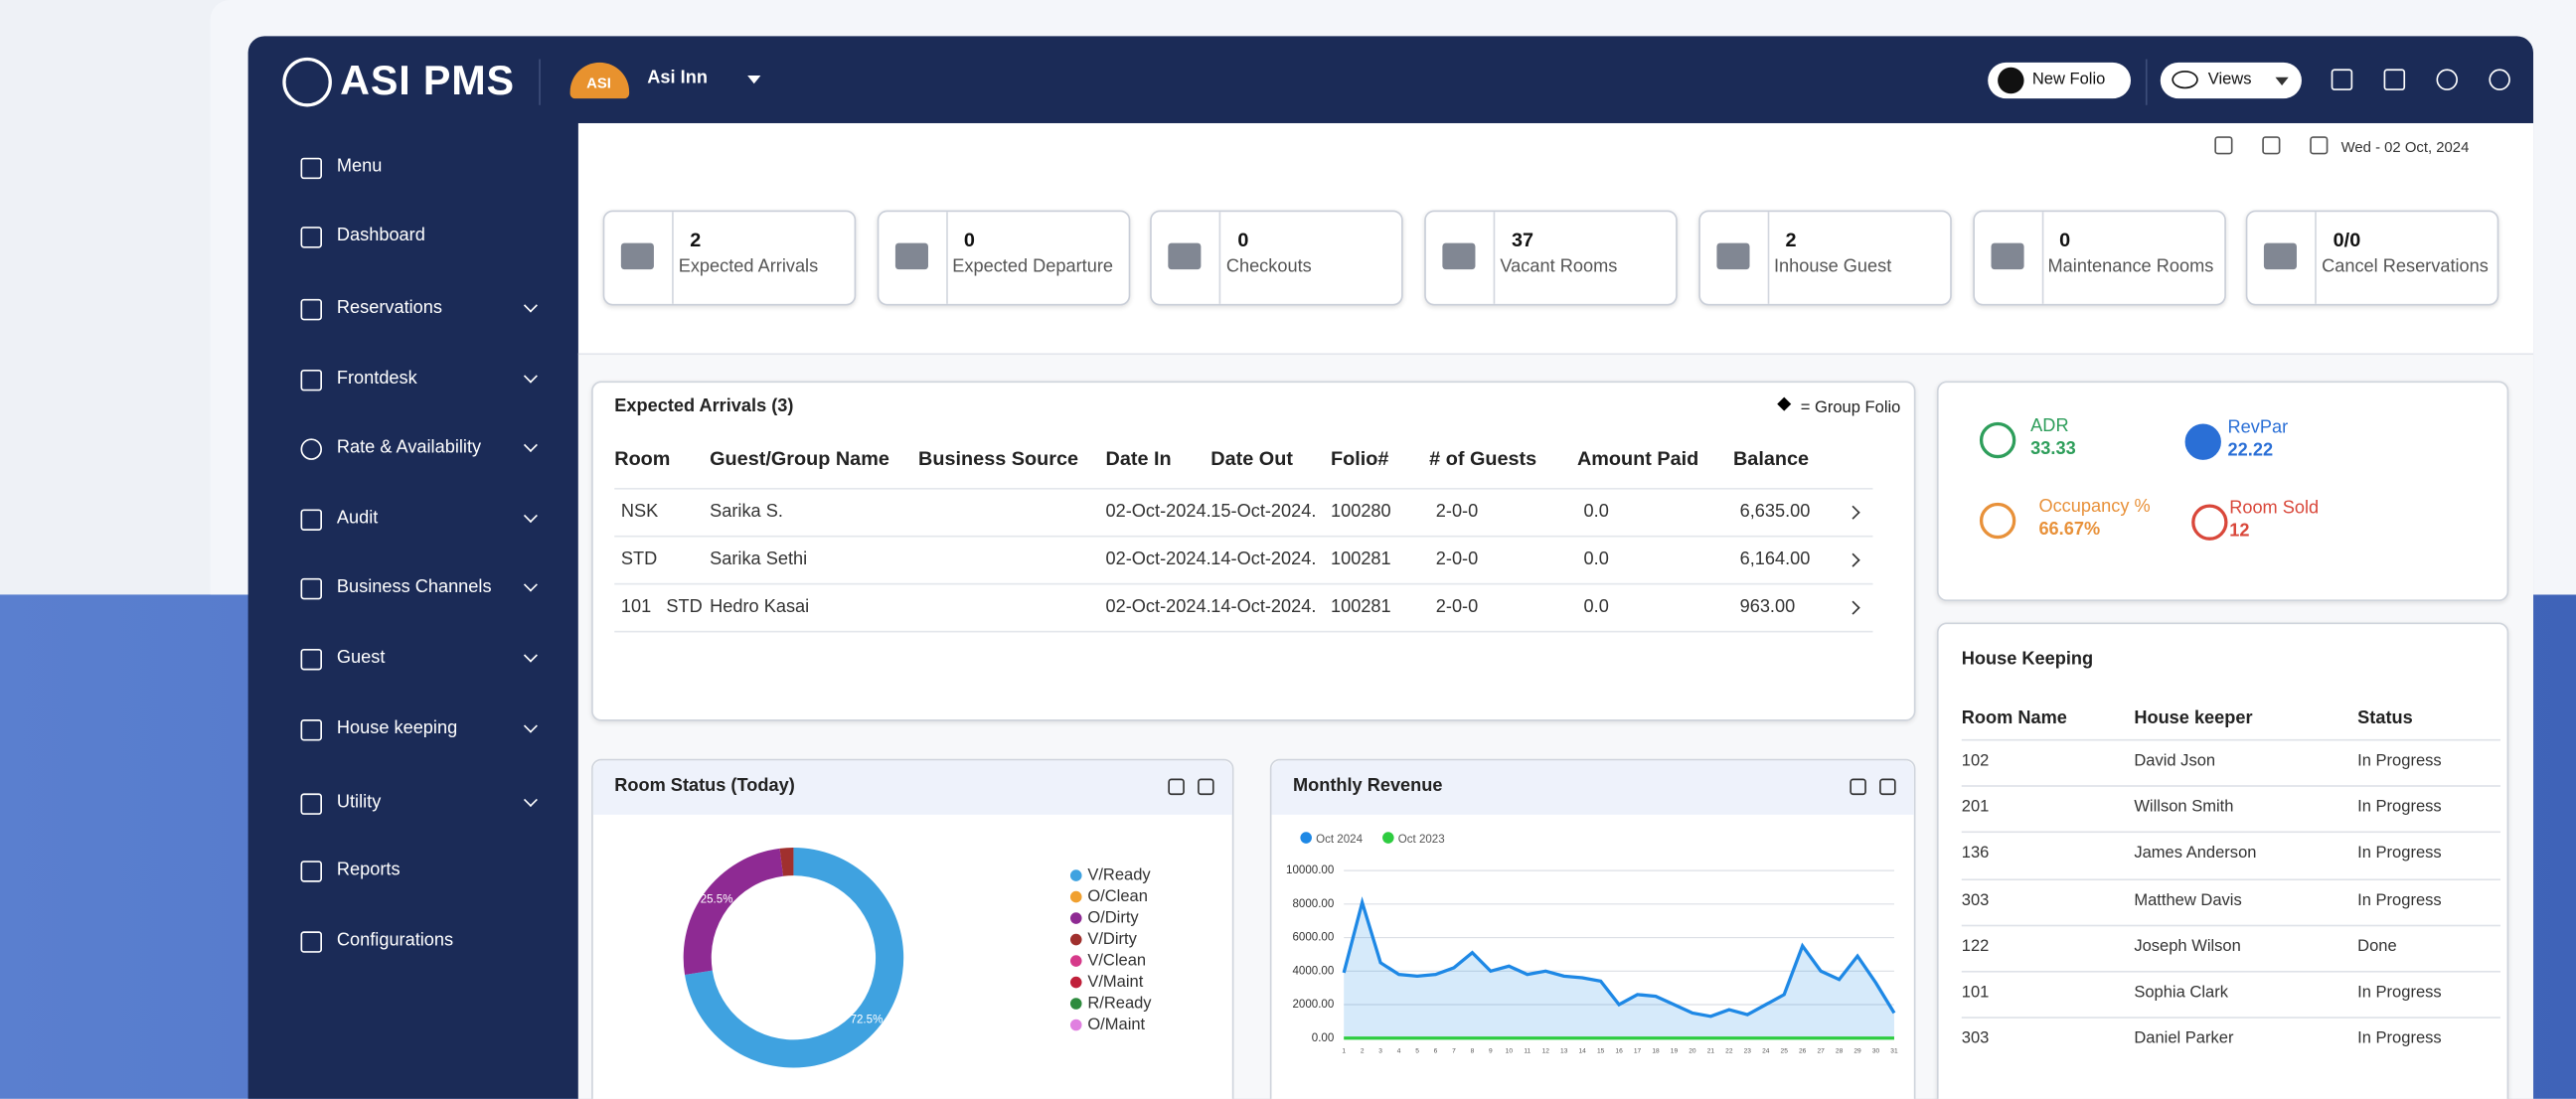 The image size is (2576, 1099). What do you see at coordinates (1785, 1051) in the screenshot?
I see `x-tick-label: 25` at bounding box center [1785, 1051].